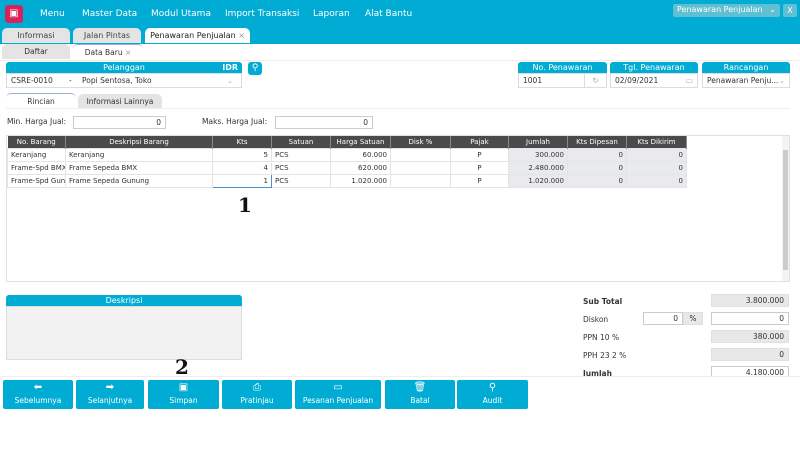 This screenshot has width=800, height=450. I want to click on column-header: Pajak, so click(479, 142).